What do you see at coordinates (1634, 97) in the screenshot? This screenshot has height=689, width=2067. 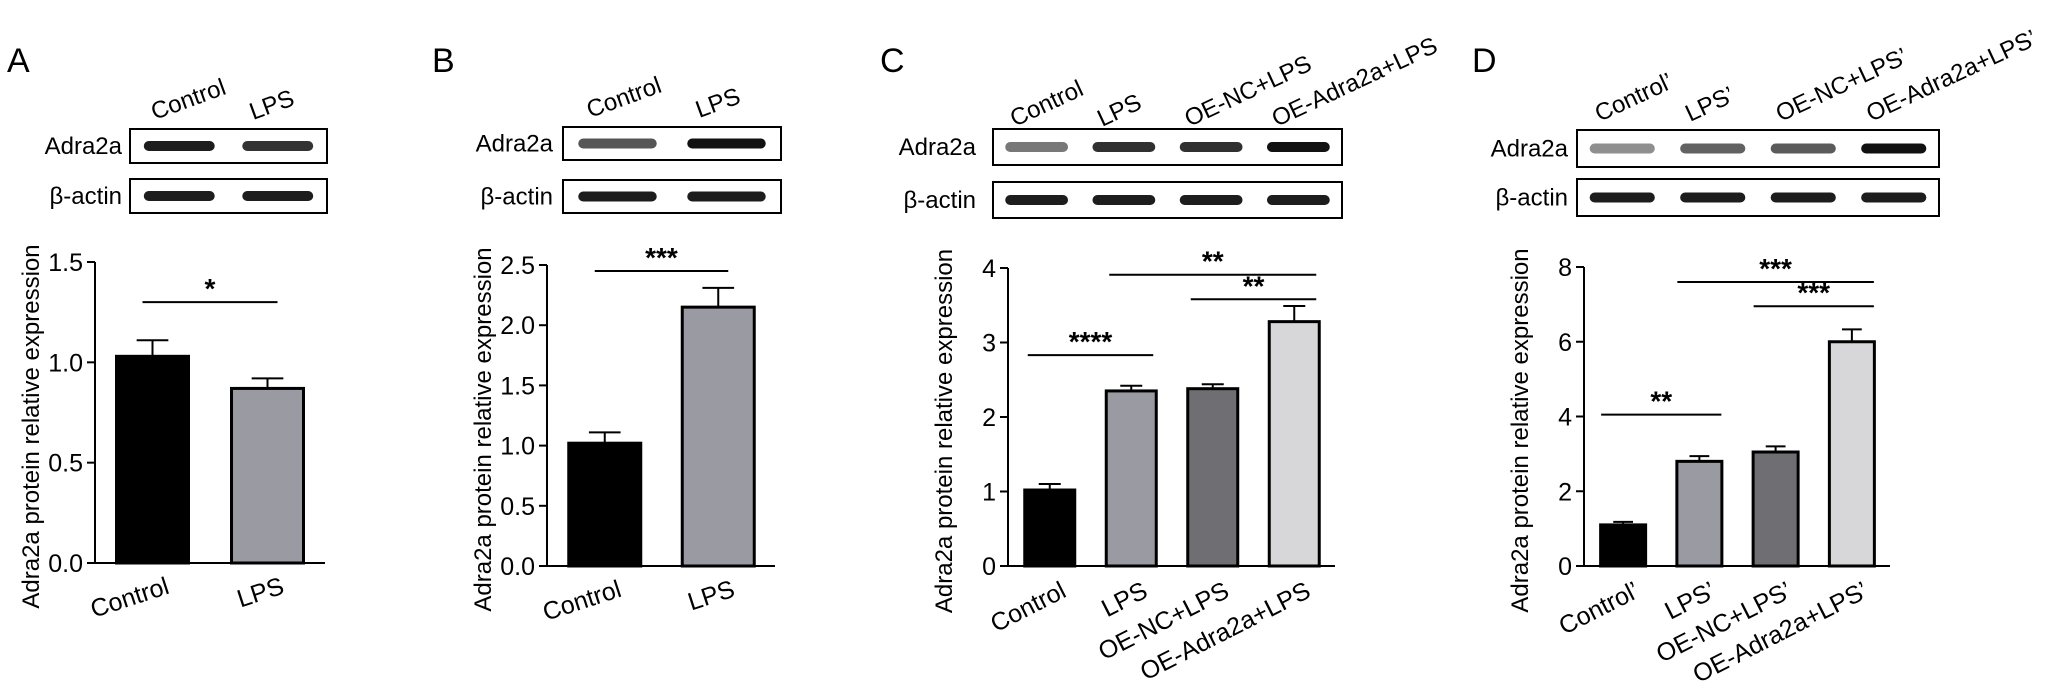 I see `blot-lane-label: Control’` at bounding box center [1634, 97].